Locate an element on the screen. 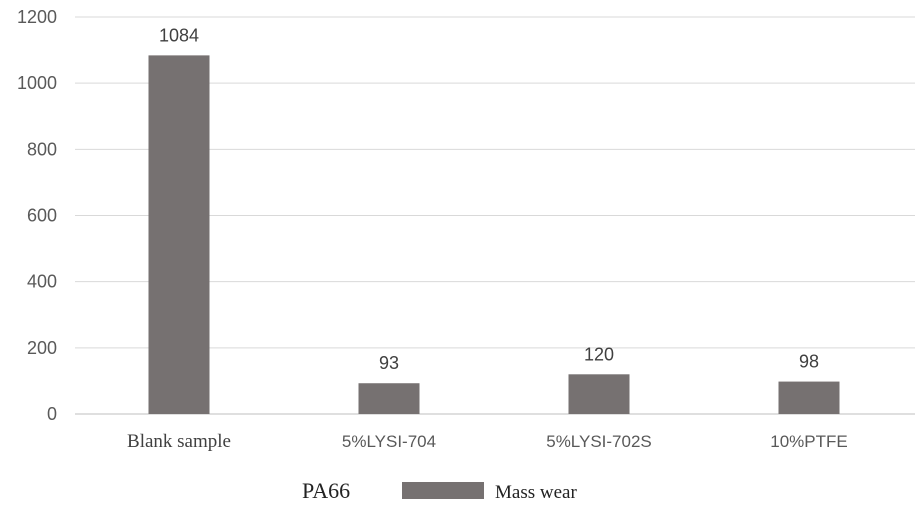  x-category-label: Blank sample is located at coordinates (179, 441).